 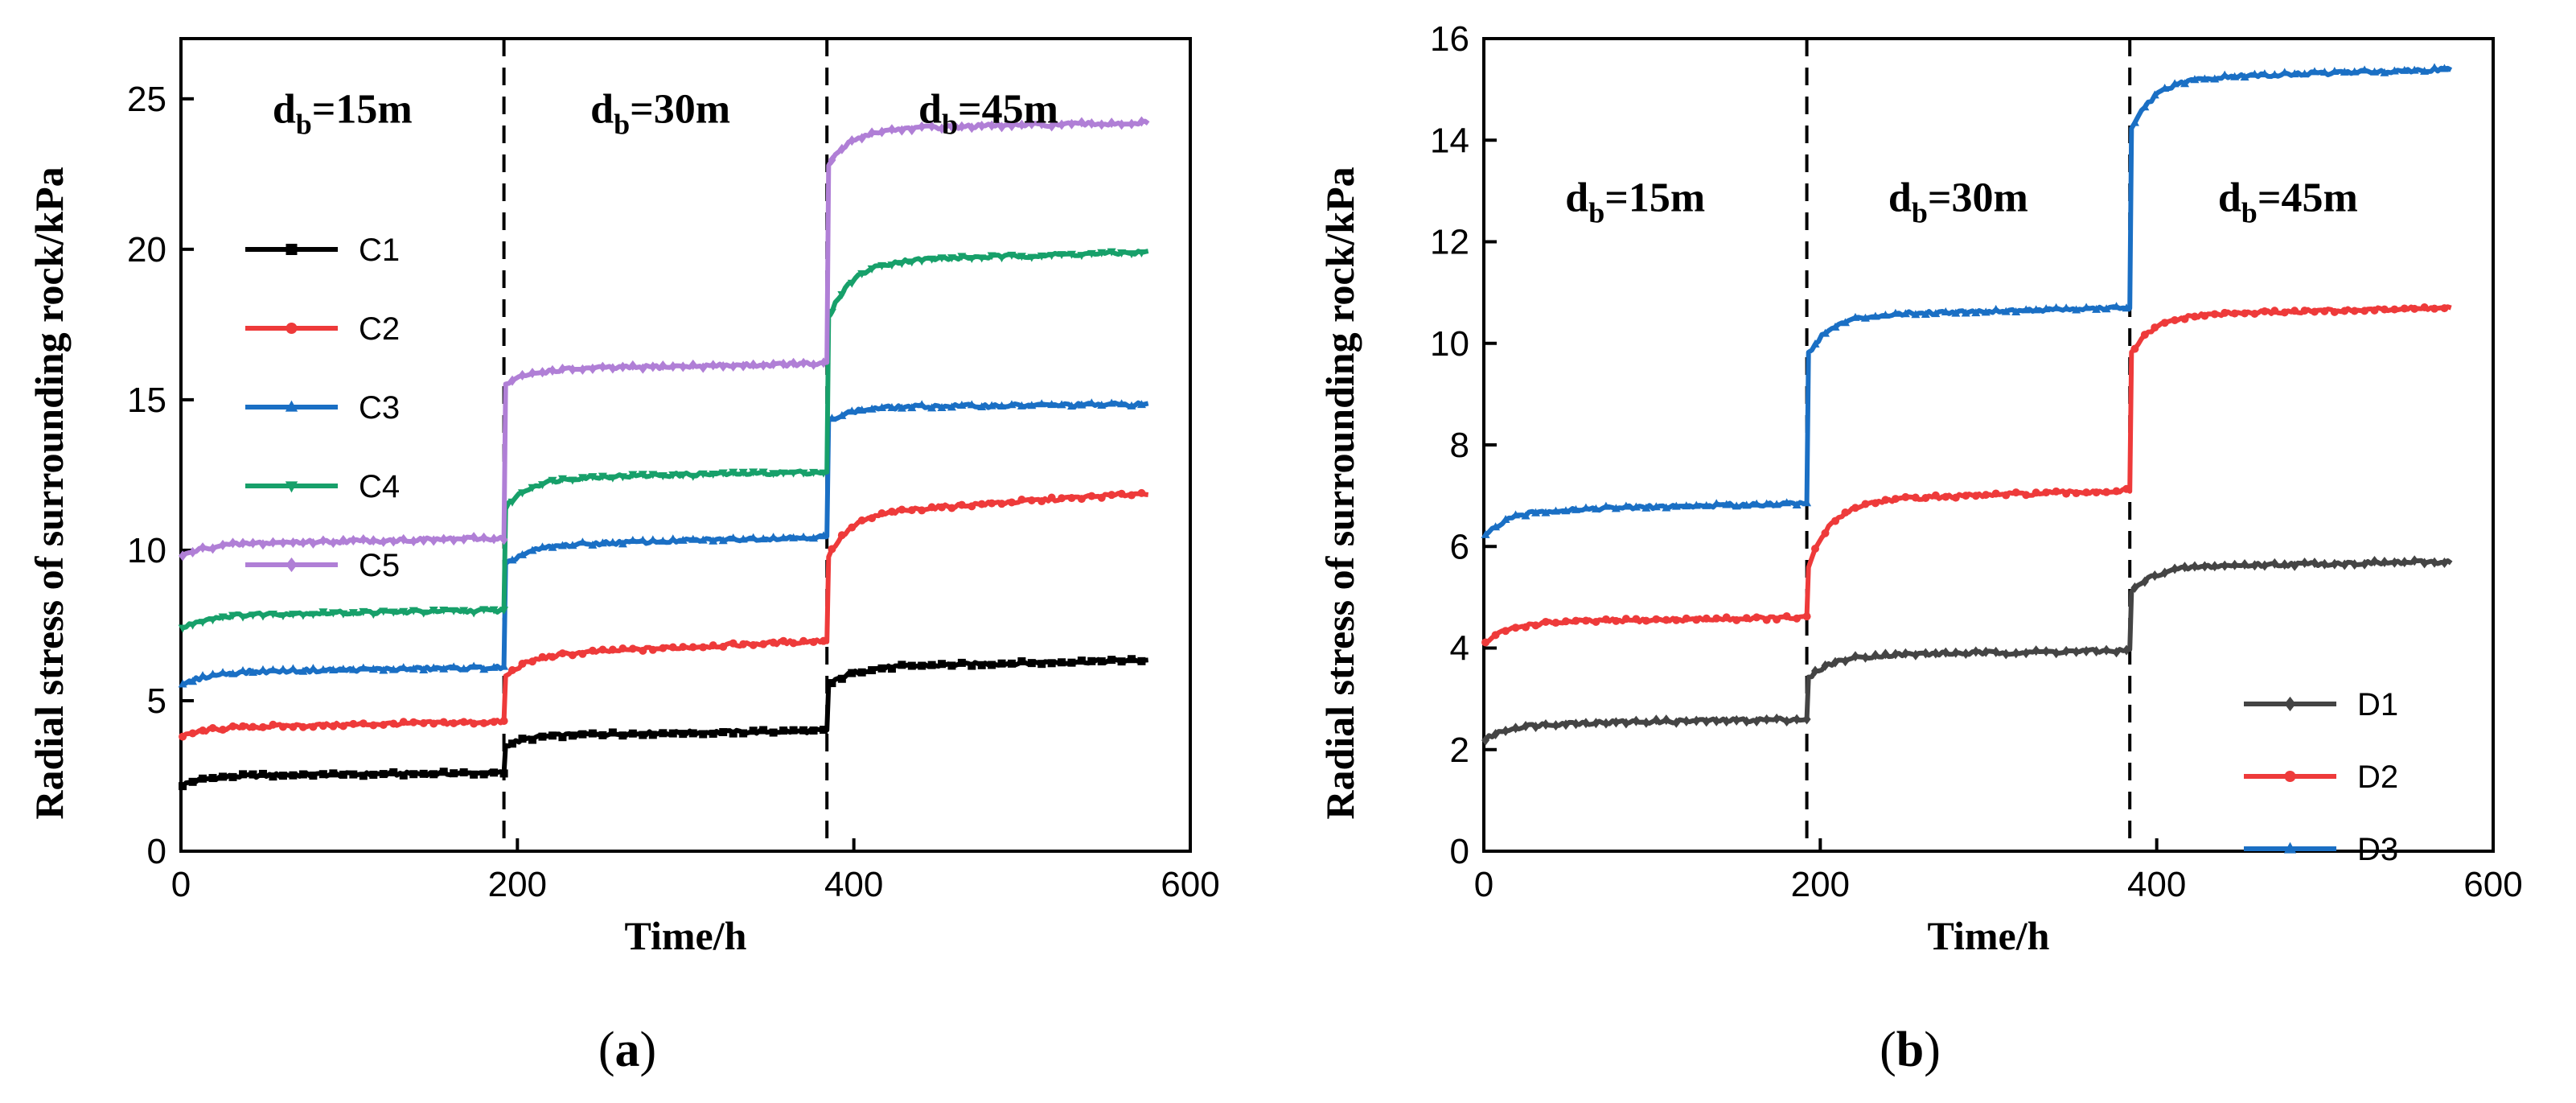 I want to click on legend-marker-C5, so click(x=292, y=565).